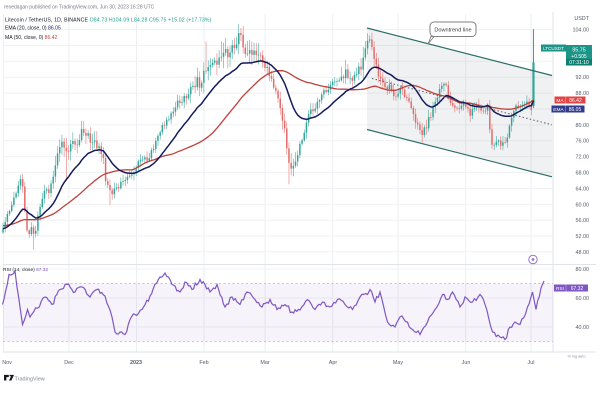  I want to click on svg-text: +0.505, so click(579, 57).